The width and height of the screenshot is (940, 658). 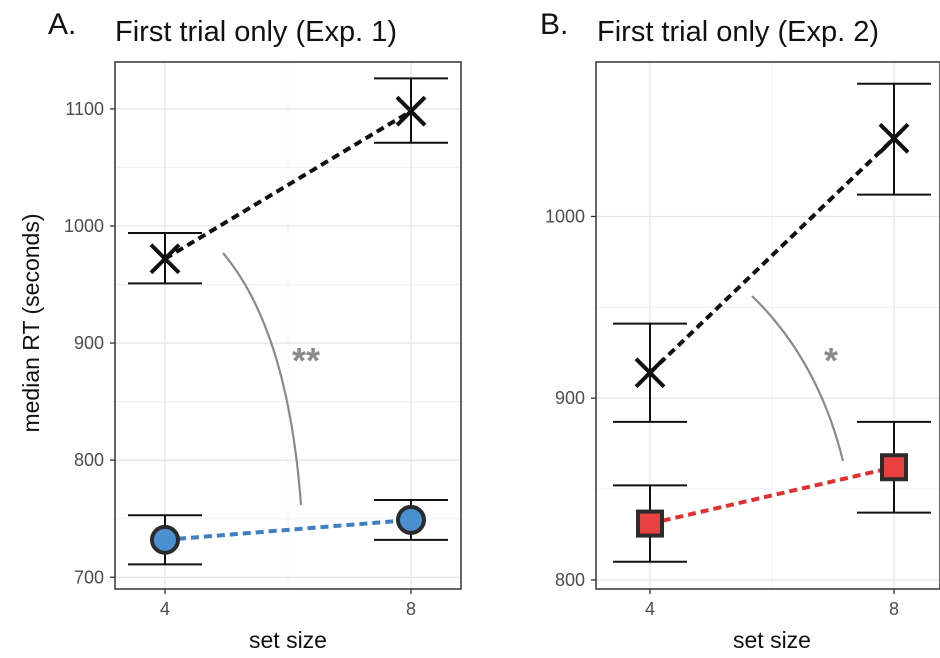 What do you see at coordinates (772, 640) in the screenshot?
I see `panel-b-xlabel: set size` at bounding box center [772, 640].